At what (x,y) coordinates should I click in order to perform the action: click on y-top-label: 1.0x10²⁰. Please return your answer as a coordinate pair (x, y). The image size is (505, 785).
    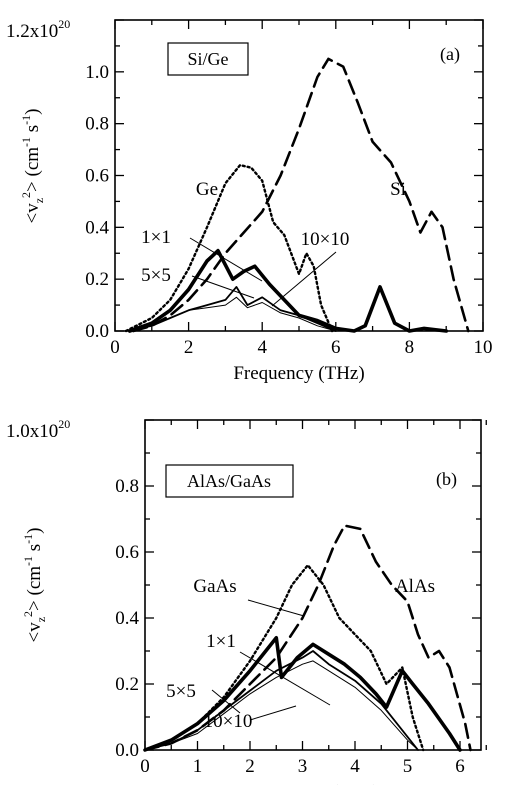
    Looking at the image, I should click on (38, 429).